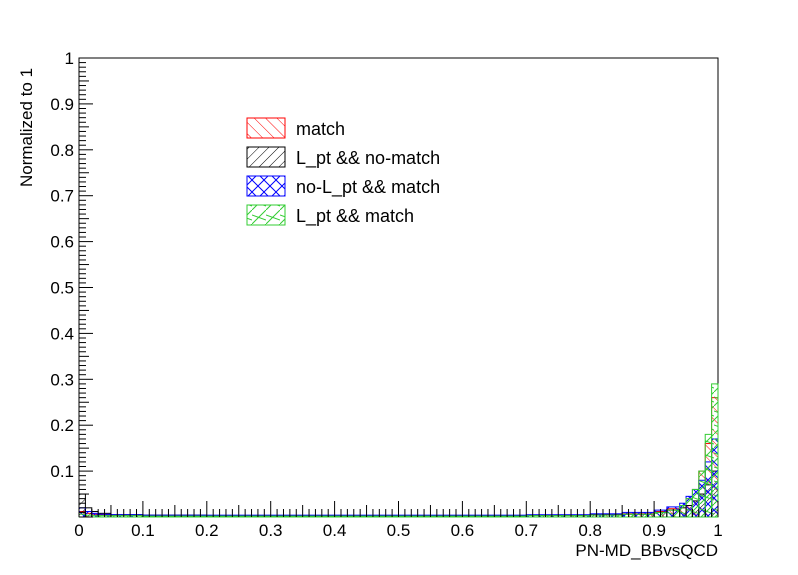  Describe the element at coordinates (62, 196) in the screenshot. I see `y-tick-label: 0.7` at that location.